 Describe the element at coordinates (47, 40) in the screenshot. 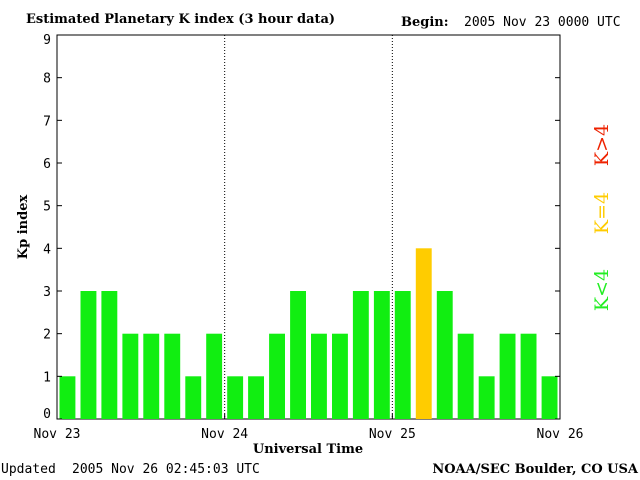

I see `y-tick-label: 9` at that location.